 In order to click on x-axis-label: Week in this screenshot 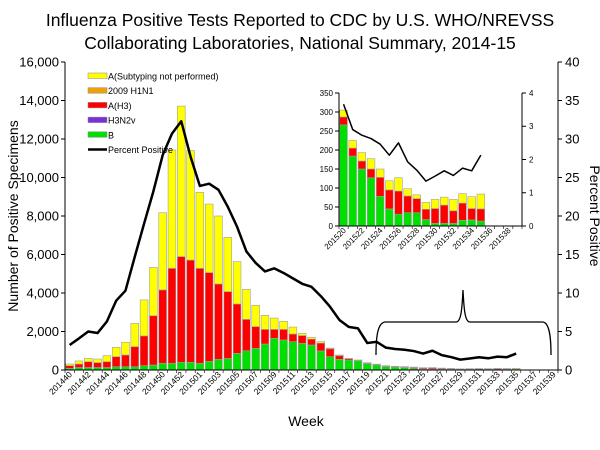, I will do `click(306, 421)`.